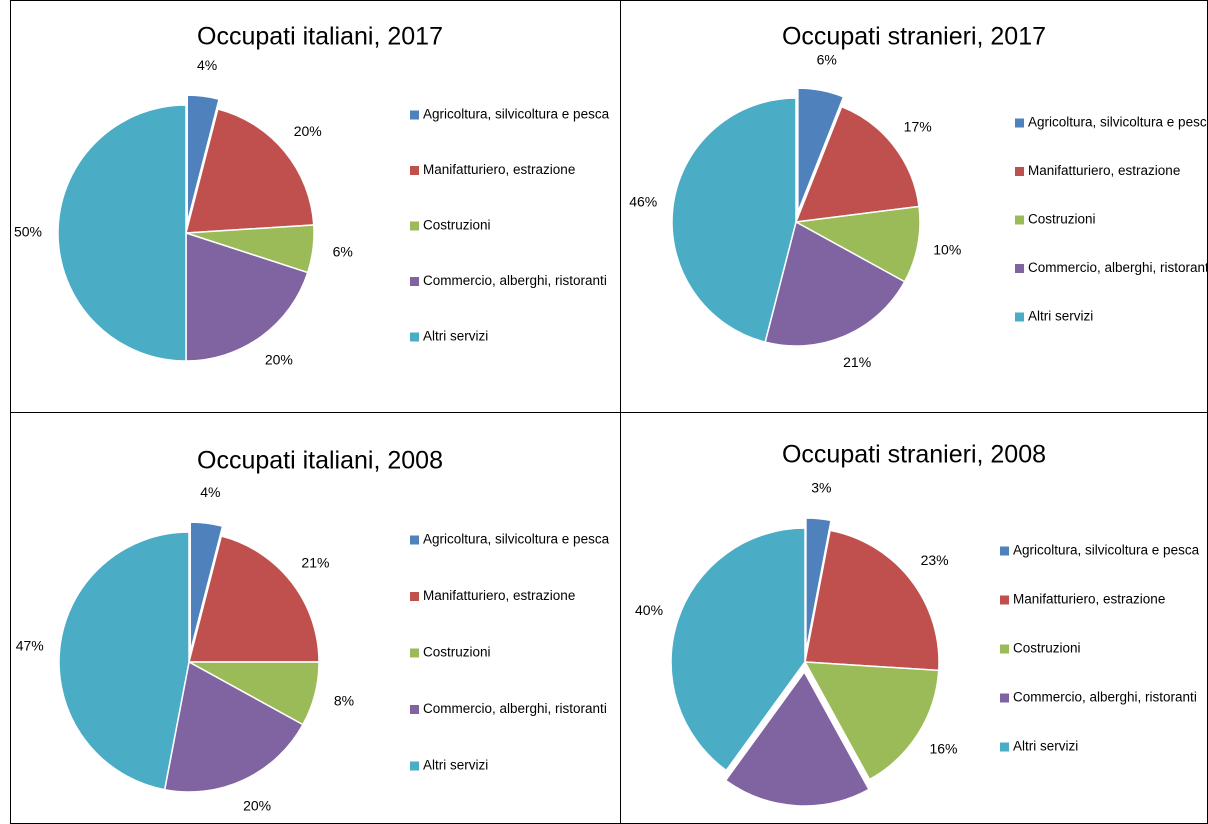  What do you see at coordinates (649, 610) in the screenshot?
I see `data-label: 40%` at bounding box center [649, 610].